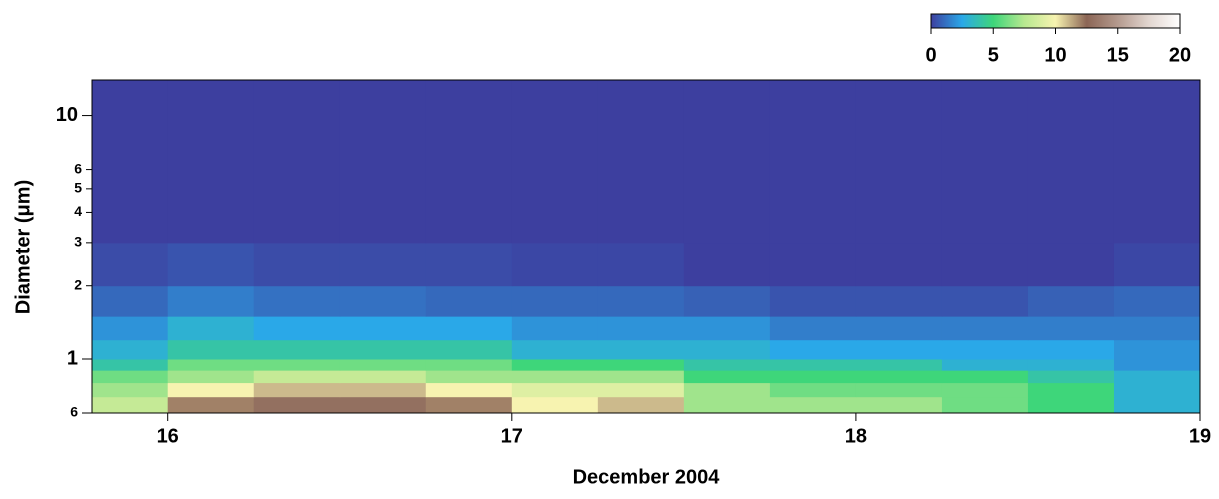  What do you see at coordinates (647, 477) in the screenshot?
I see `x-axis-label: December 2004` at bounding box center [647, 477].